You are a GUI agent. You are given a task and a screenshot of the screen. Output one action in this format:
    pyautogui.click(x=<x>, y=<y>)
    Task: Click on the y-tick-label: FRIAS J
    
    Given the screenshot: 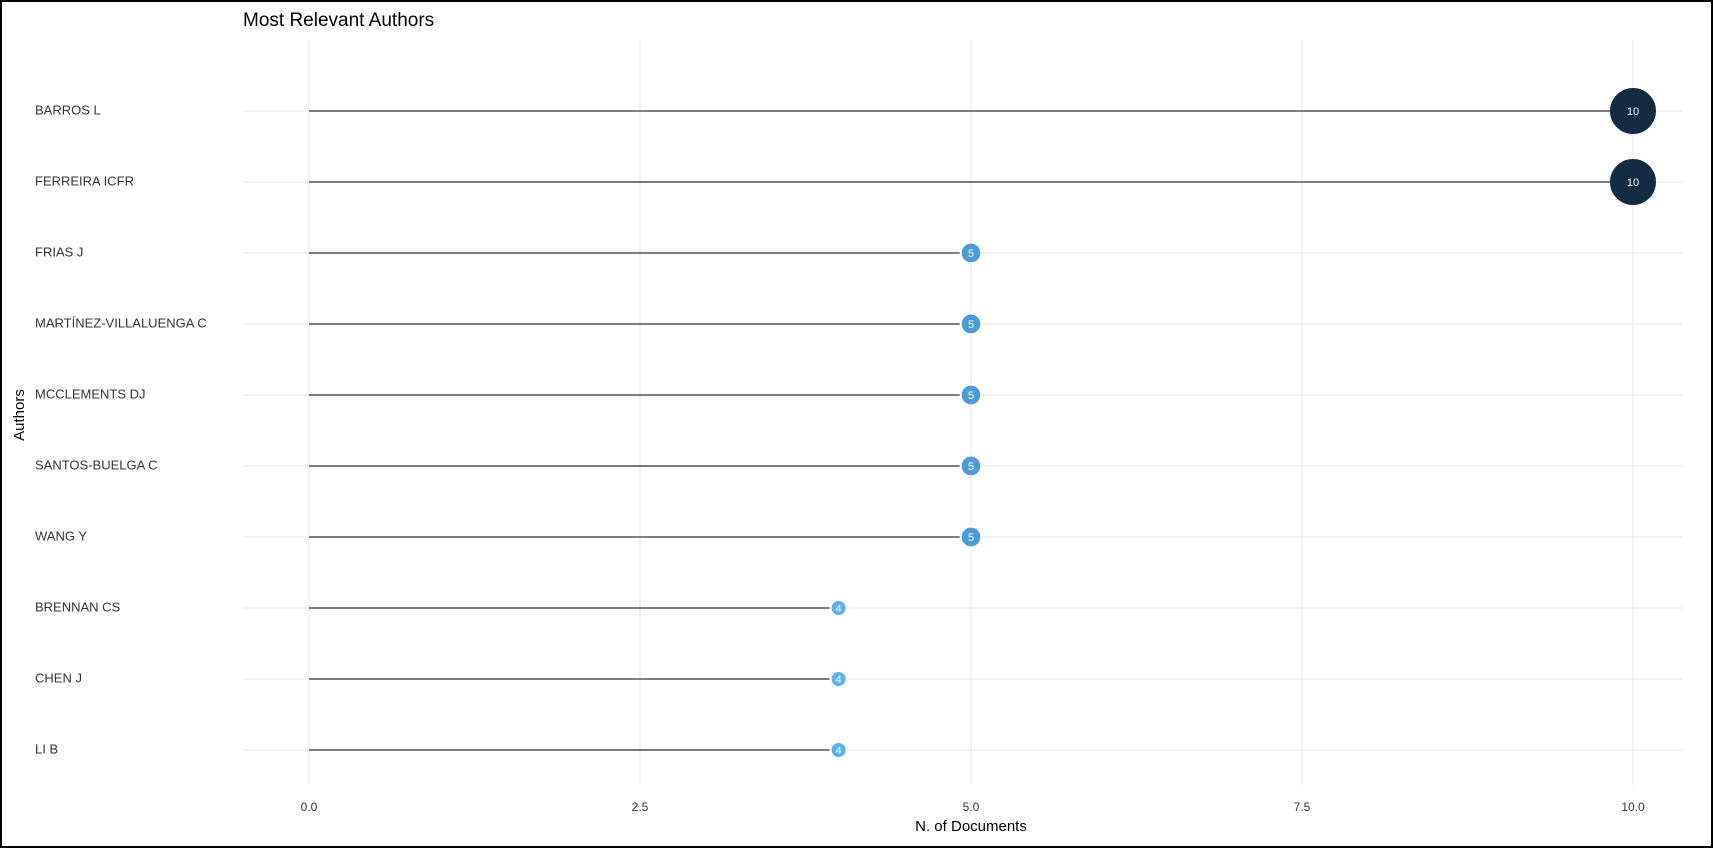 What is the action you would take?
    pyautogui.click(x=59, y=251)
    